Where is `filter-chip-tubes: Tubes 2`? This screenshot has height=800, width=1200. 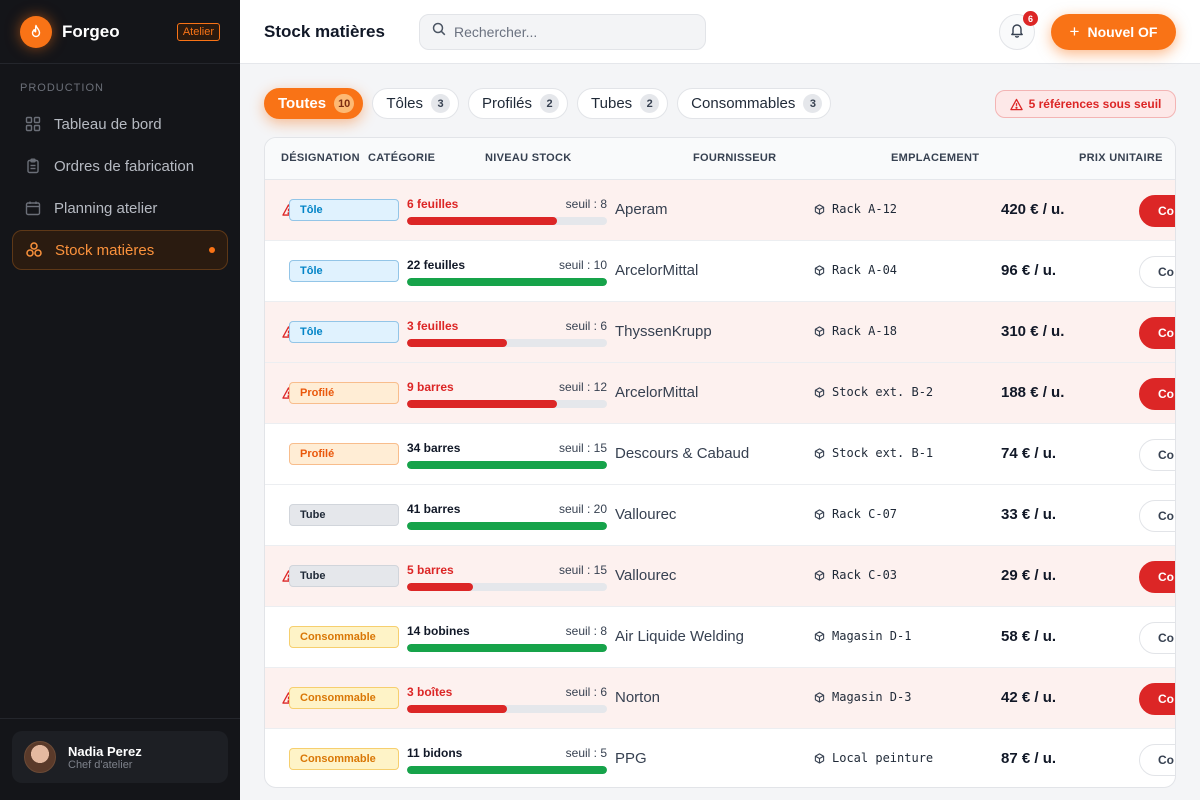
filter-chip-tubes: Tubes 2 is located at coordinates (623, 103).